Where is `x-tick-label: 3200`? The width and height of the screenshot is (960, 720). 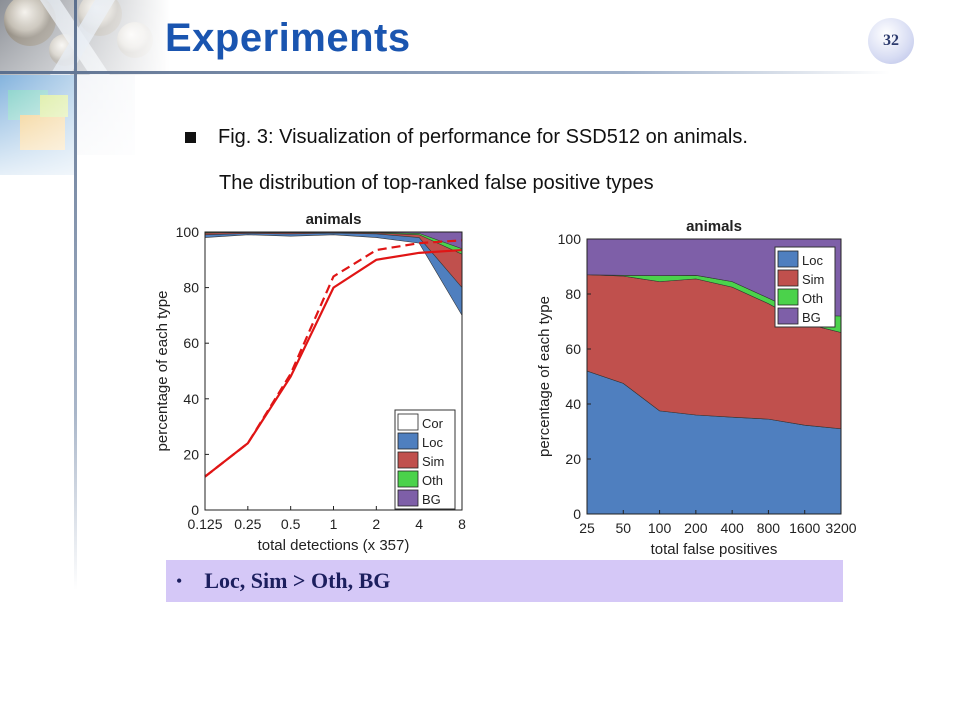 x-tick-label: 3200 is located at coordinates (840, 528).